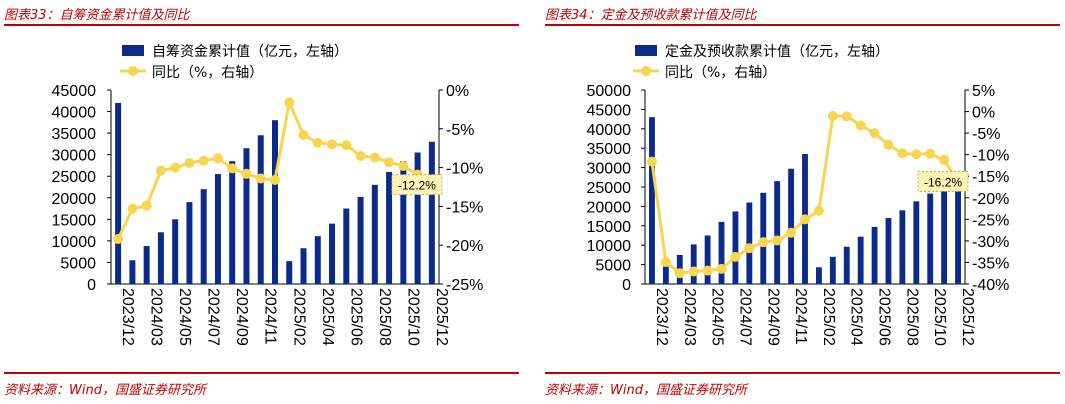  I want to click on legend-bar-label: 定金及预收款累计值（亿元，左轴）, so click(777, 52).